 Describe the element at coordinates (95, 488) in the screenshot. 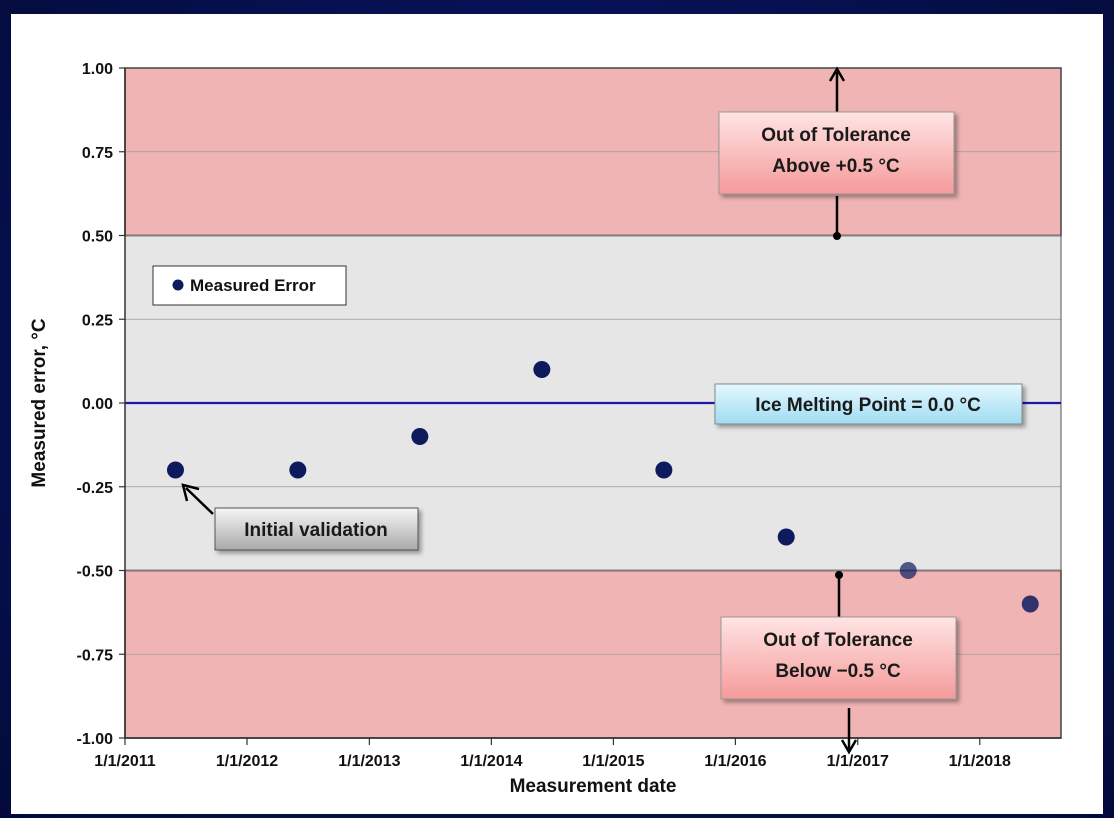

I see `y-tick-label: -0.25` at that location.